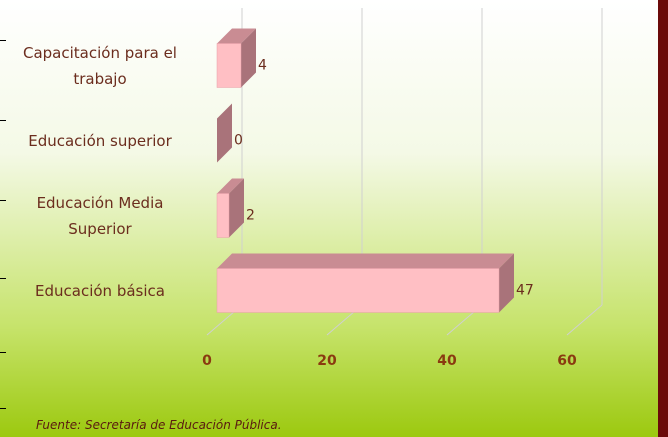  I want to click on x-tick-label: 40, so click(447, 361).